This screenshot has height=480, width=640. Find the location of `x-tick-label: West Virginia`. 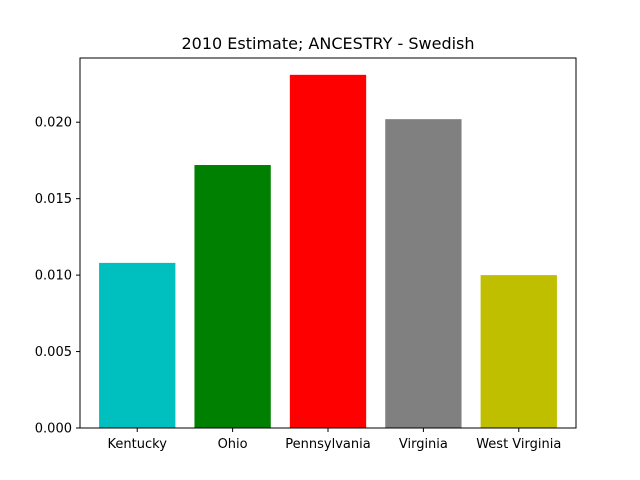

x-tick-label: West Virginia is located at coordinates (518, 444).